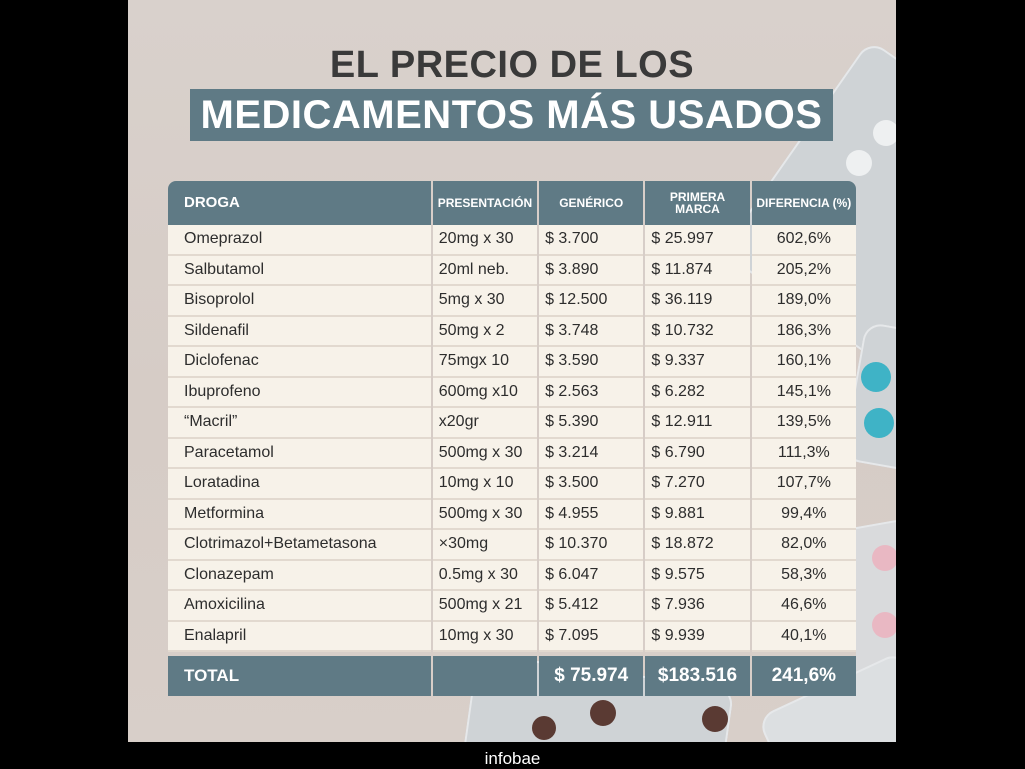 This screenshot has height=769, width=1025. Describe the element at coordinates (485, 674) in the screenshot. I see `total-presentation-empty-cell` at that location.